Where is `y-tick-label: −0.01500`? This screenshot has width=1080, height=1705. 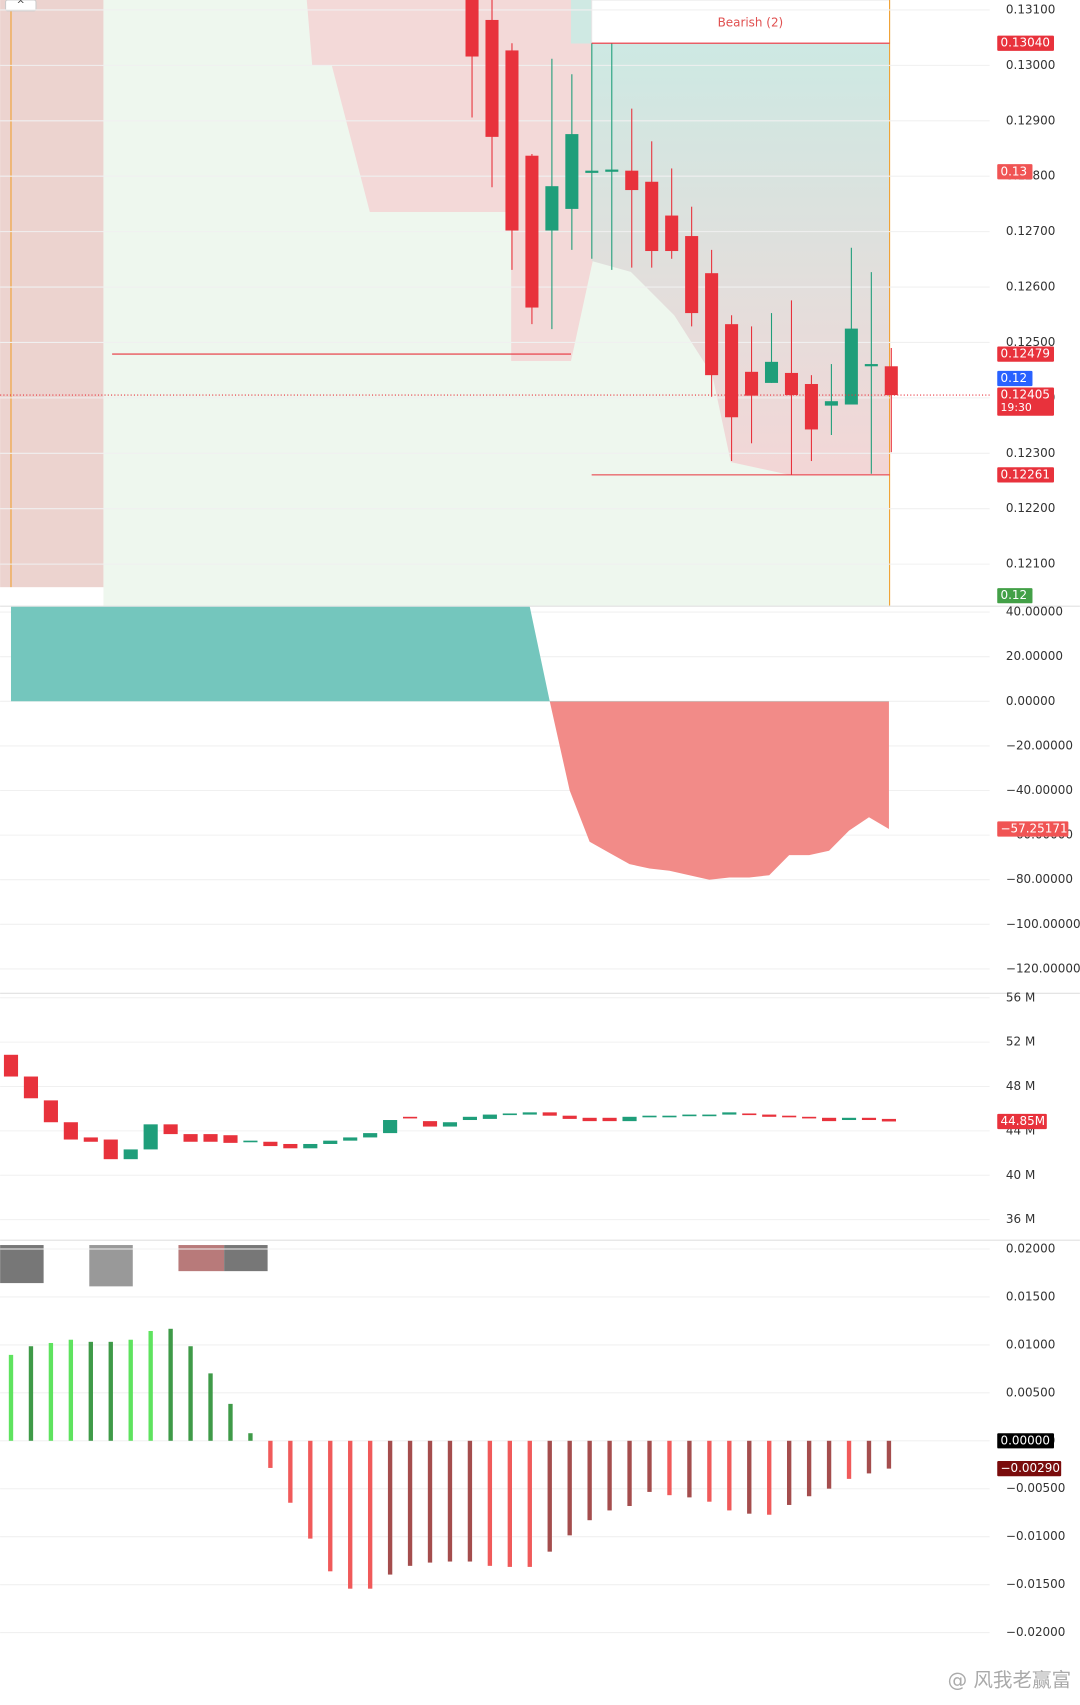
y-tick-label: −0.01500 is located at coordinates (1035, 1584).